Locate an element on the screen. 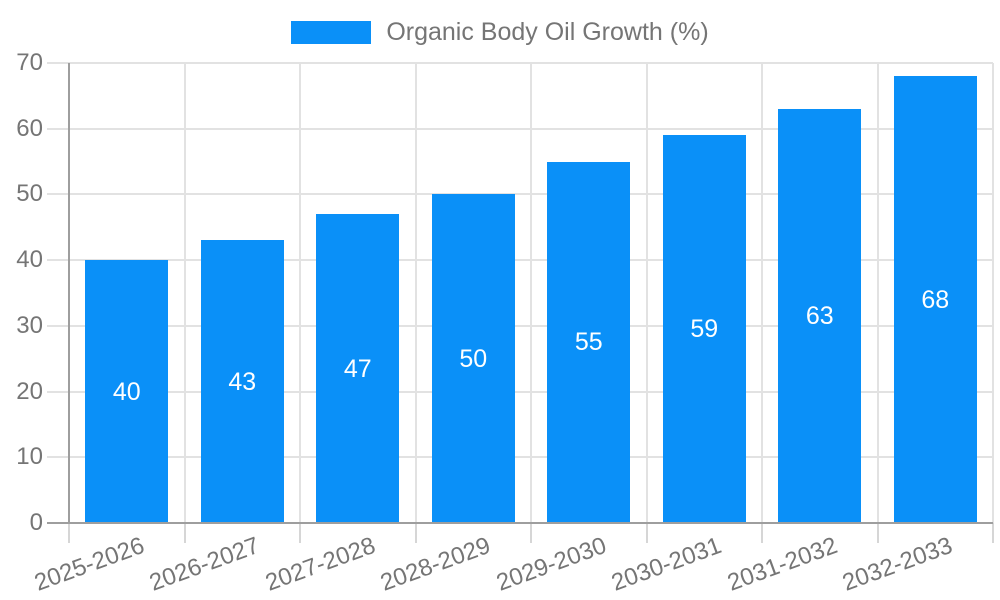 Image resolution: width=1000 pixels, height=600 pixels. x-axis-label: 2025-2026 is located at coordinates (89, 564).